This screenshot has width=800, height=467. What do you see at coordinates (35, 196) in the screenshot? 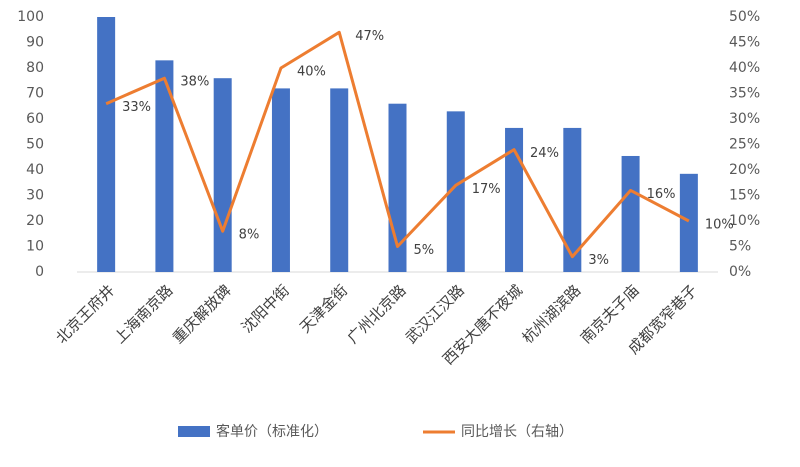
I see `y-tick-label: 30` at bounding box center [35, 196].